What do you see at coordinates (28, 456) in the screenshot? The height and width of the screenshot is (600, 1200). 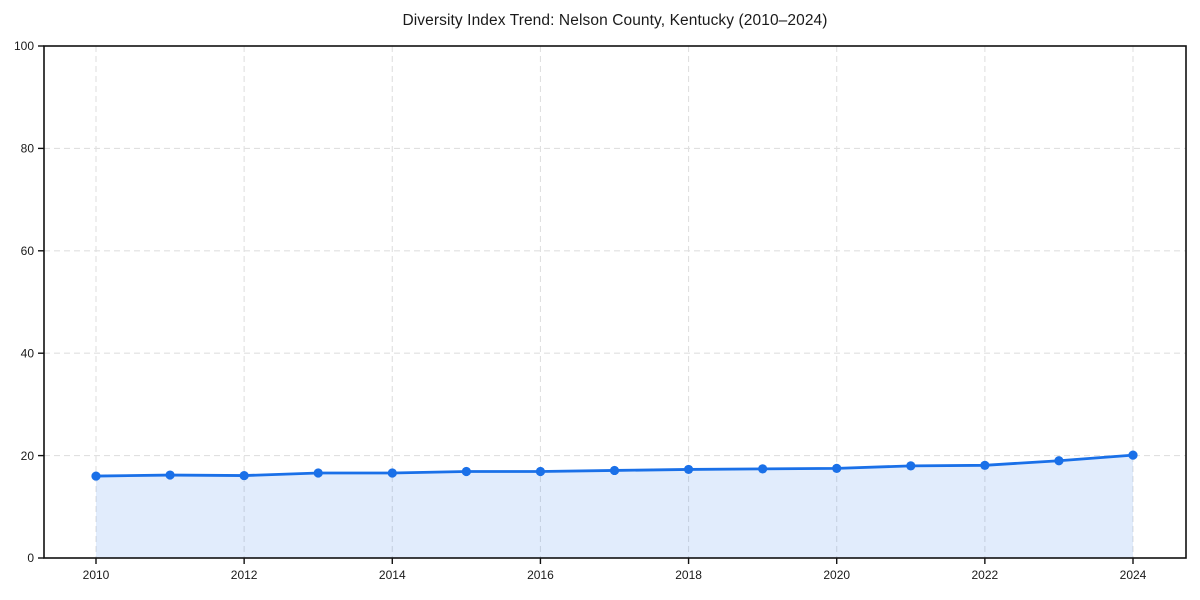 I see `y-tick-label: 20` at bounding box center [28, 456].